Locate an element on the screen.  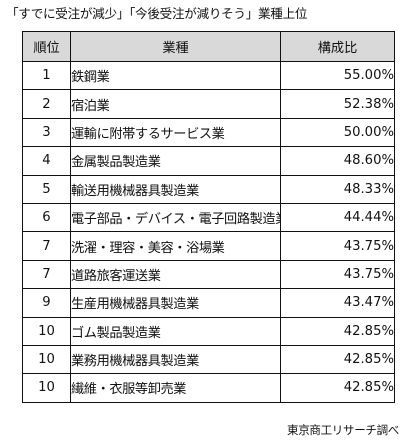
table-row: 4 金属製品製造業 48.60% is located at coordinates (208, 161).